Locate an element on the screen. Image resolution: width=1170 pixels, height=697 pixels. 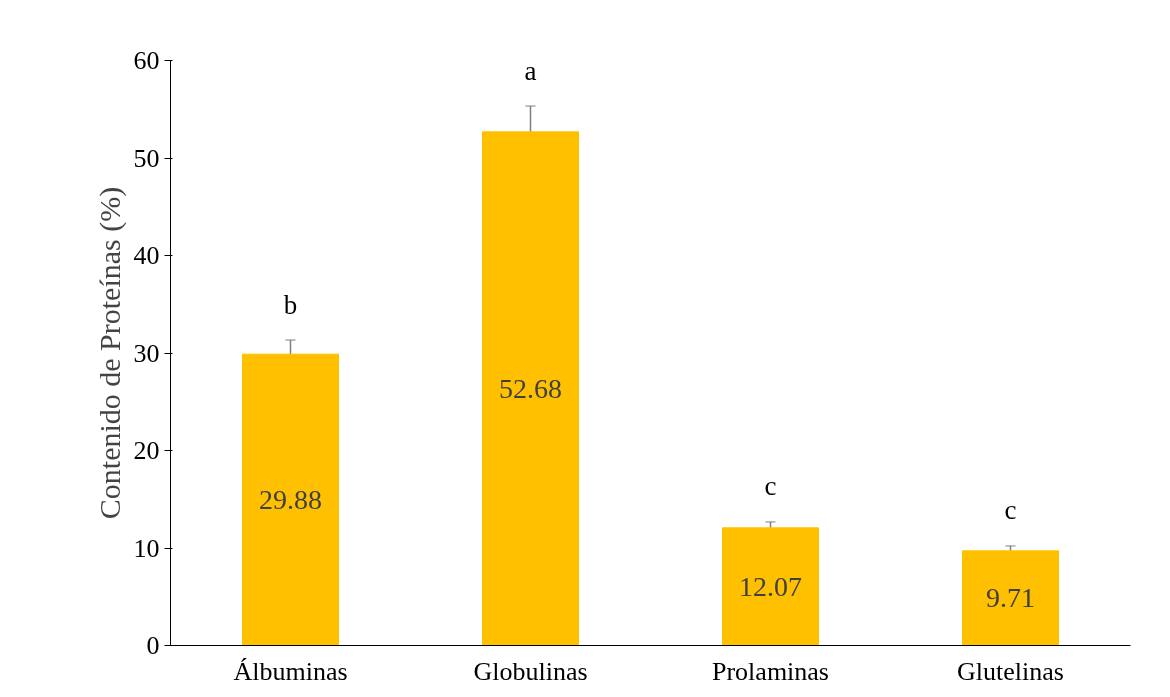
y-tick-label: 20 is located at coordinates (146, 450).